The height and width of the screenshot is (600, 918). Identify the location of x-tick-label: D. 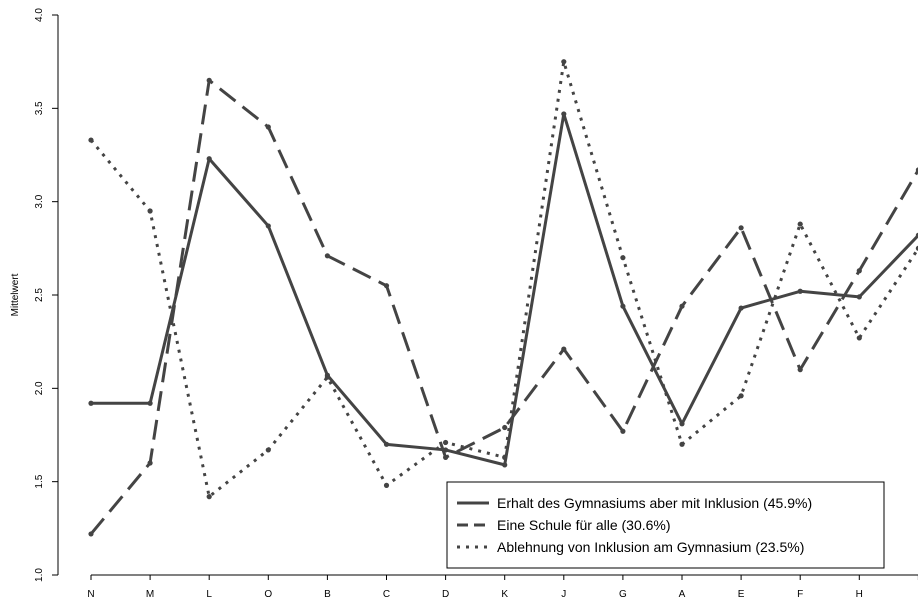
(445, 594).